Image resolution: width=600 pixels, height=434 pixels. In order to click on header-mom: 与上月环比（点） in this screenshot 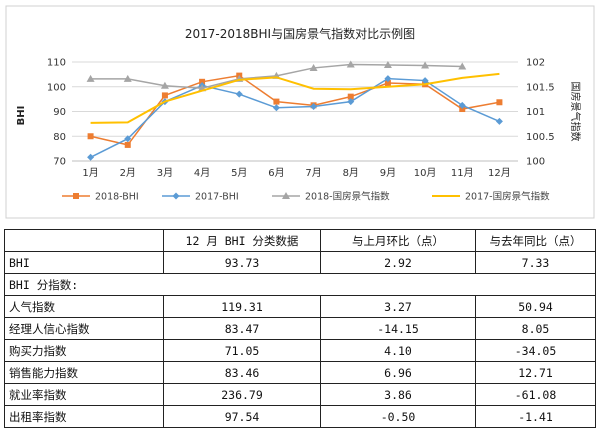, I will do `click(398, 240)`.